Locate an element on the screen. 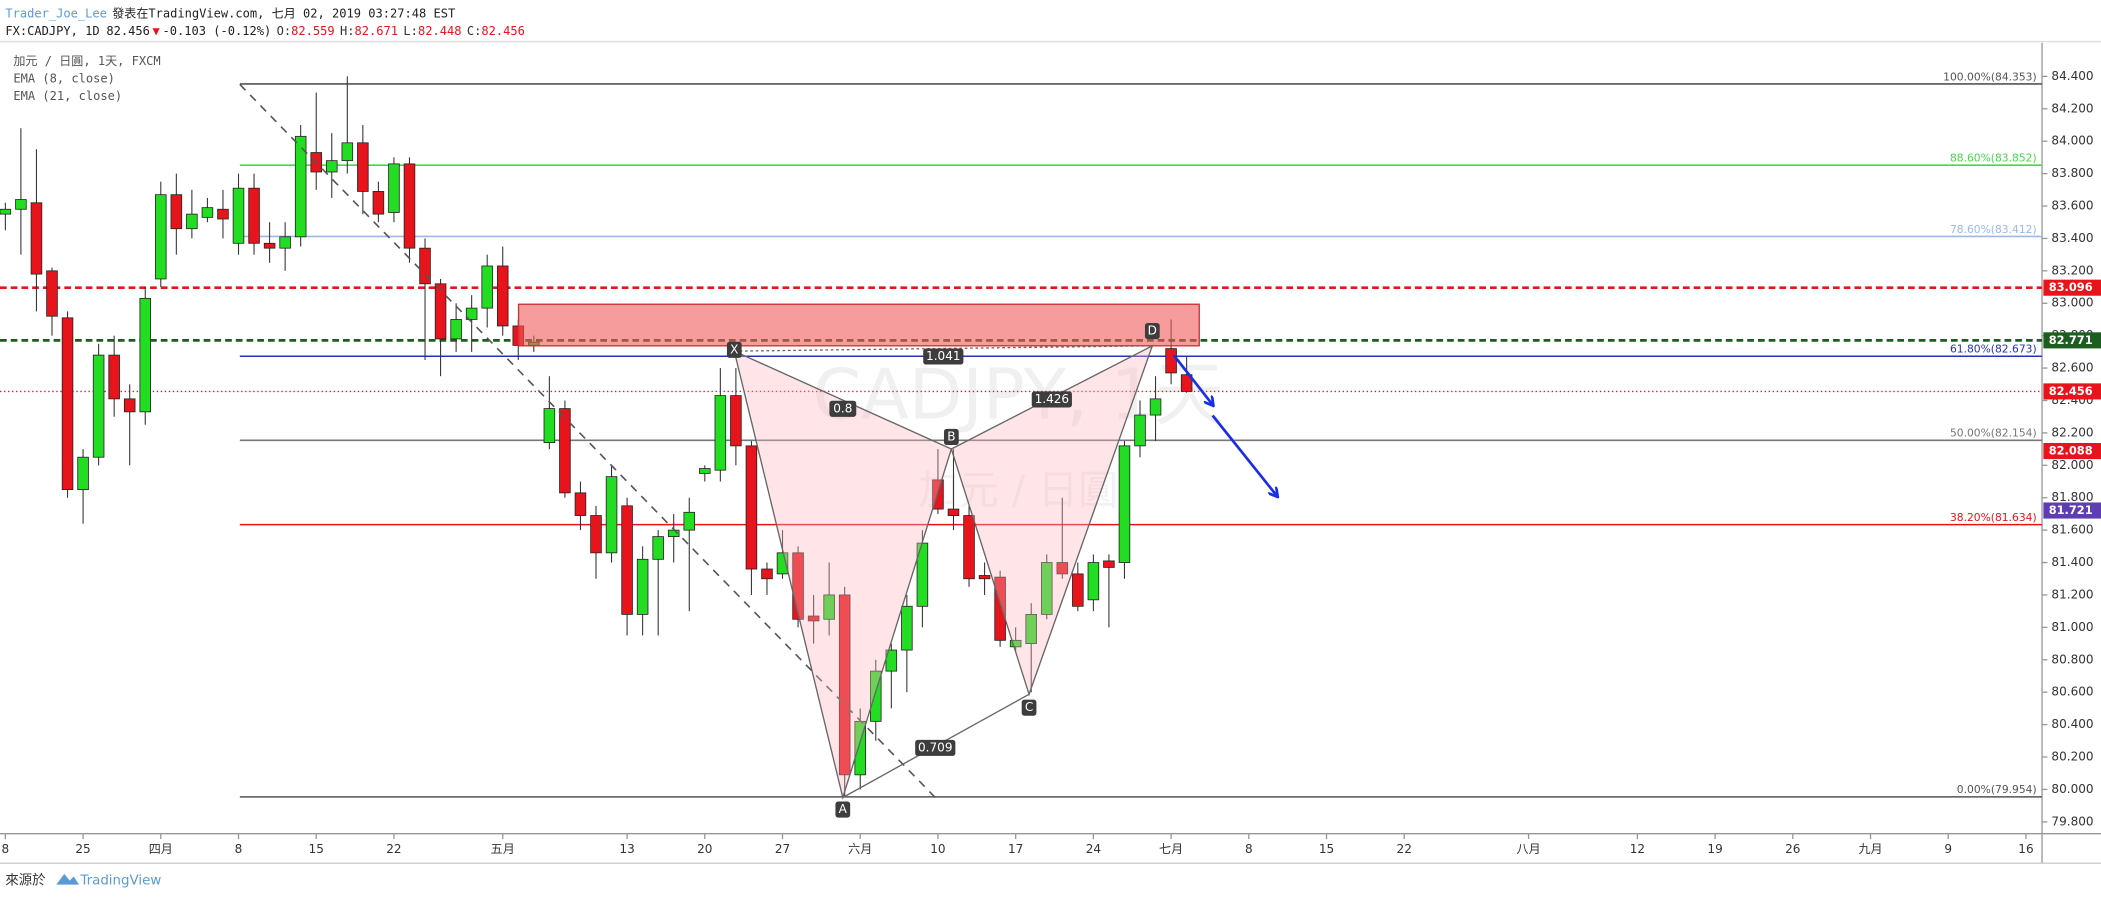  y-tick-label: 84.000 is located at coordinates (2072, 141).